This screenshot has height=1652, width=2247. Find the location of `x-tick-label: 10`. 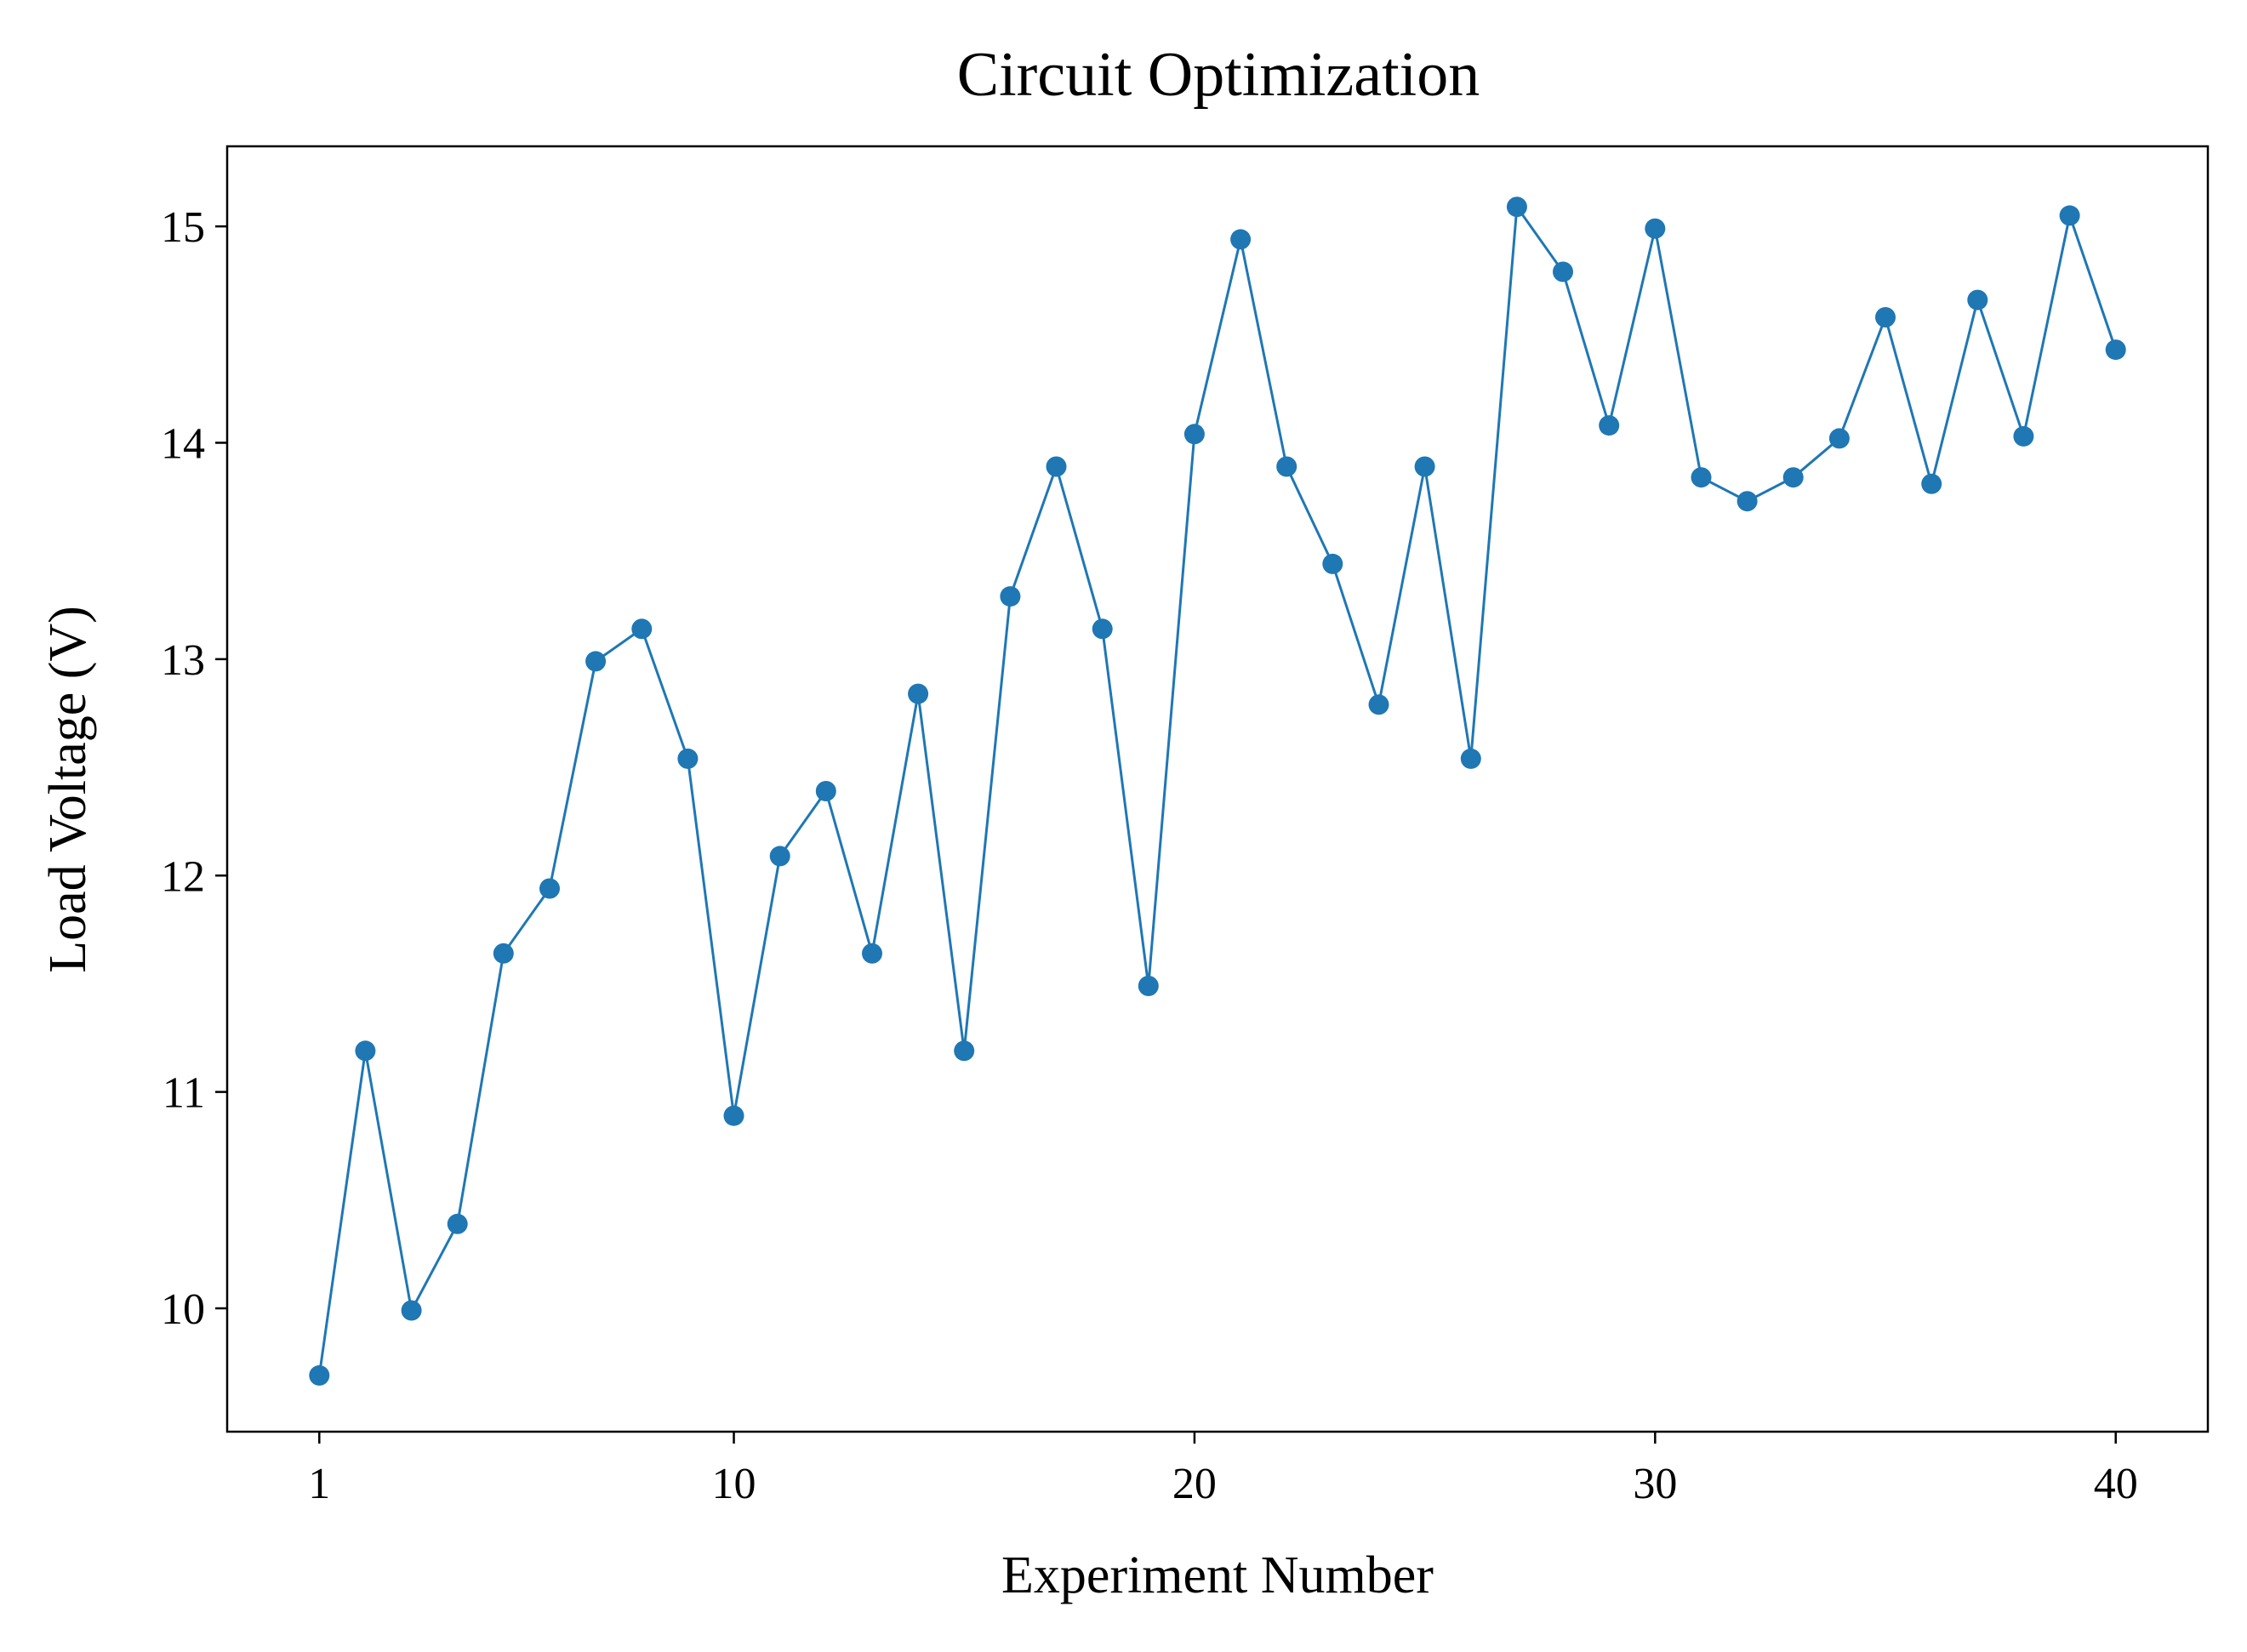

x-tick-label: 10 is located at coordinates (734, 1484).